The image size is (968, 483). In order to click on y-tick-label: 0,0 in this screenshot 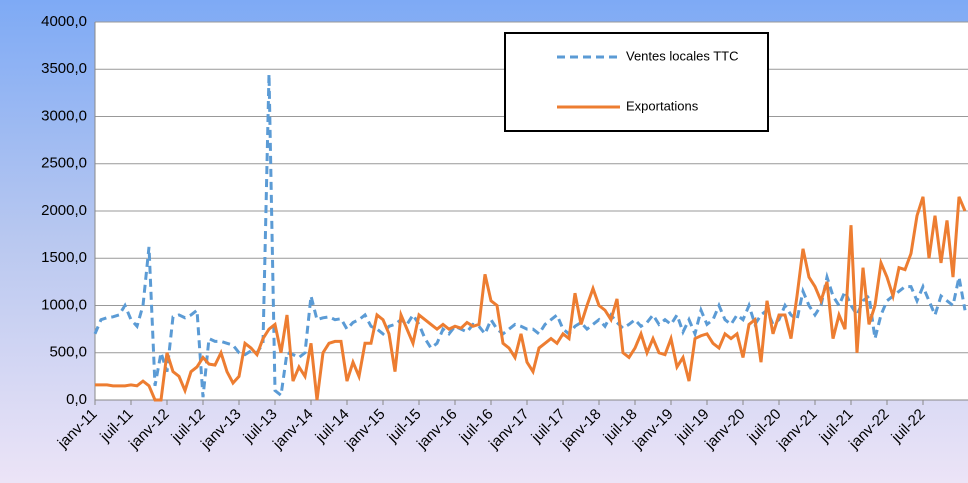, I will do `click(76, 399)`.